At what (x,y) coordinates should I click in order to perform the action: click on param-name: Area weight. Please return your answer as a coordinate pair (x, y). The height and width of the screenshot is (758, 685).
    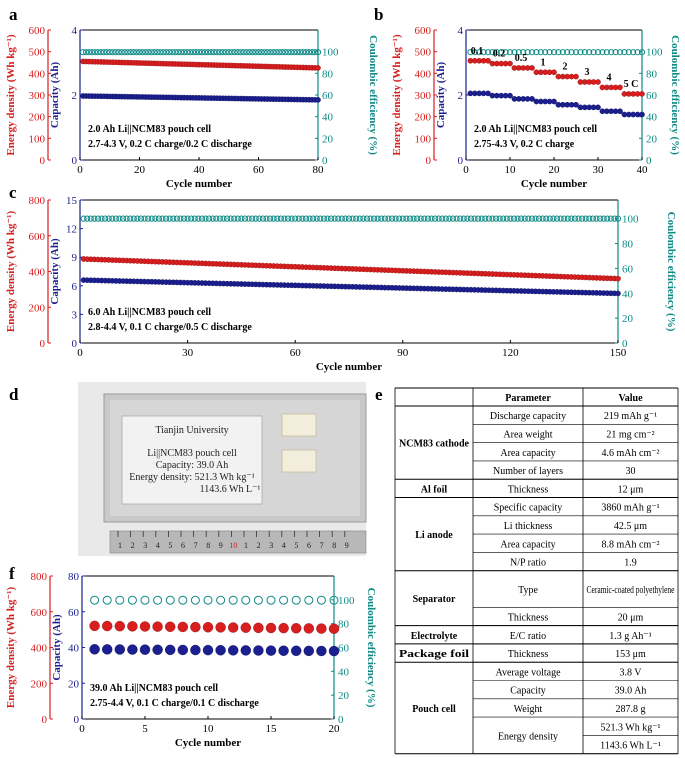
    Looking at the image, I should click on (527, 434).